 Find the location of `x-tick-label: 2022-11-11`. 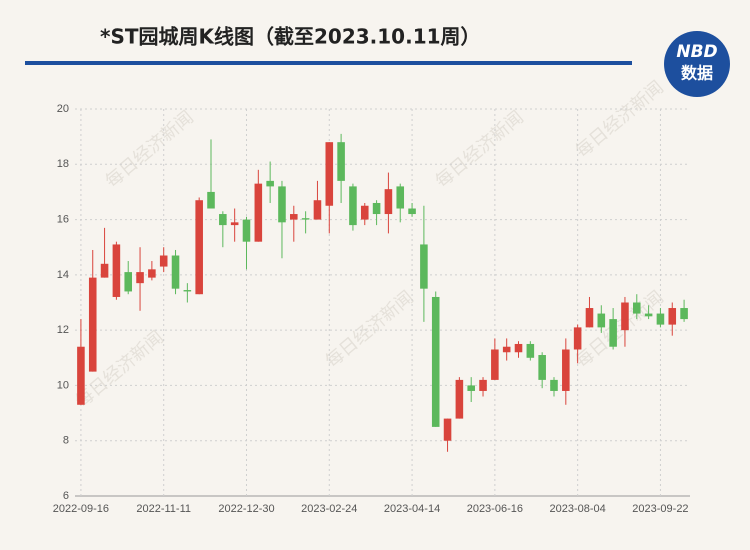

x-tick-label: 2022-11-11 is located at coordinates (163, 509).